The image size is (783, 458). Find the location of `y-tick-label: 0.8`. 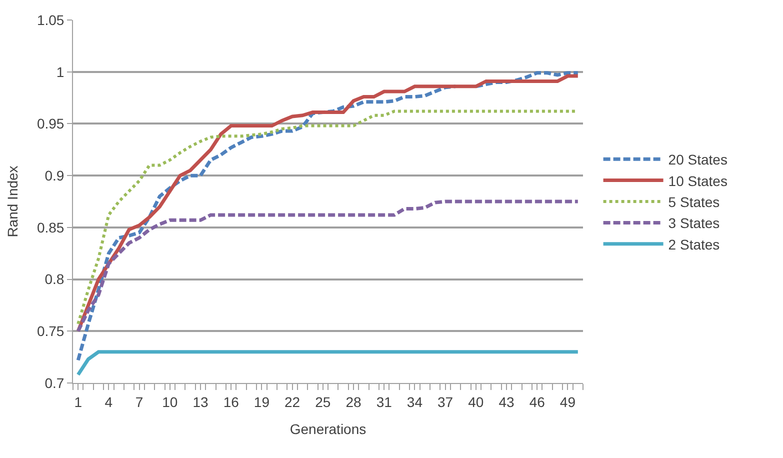

y-tick-label: 0.8 is located at coordinates (54, 279).